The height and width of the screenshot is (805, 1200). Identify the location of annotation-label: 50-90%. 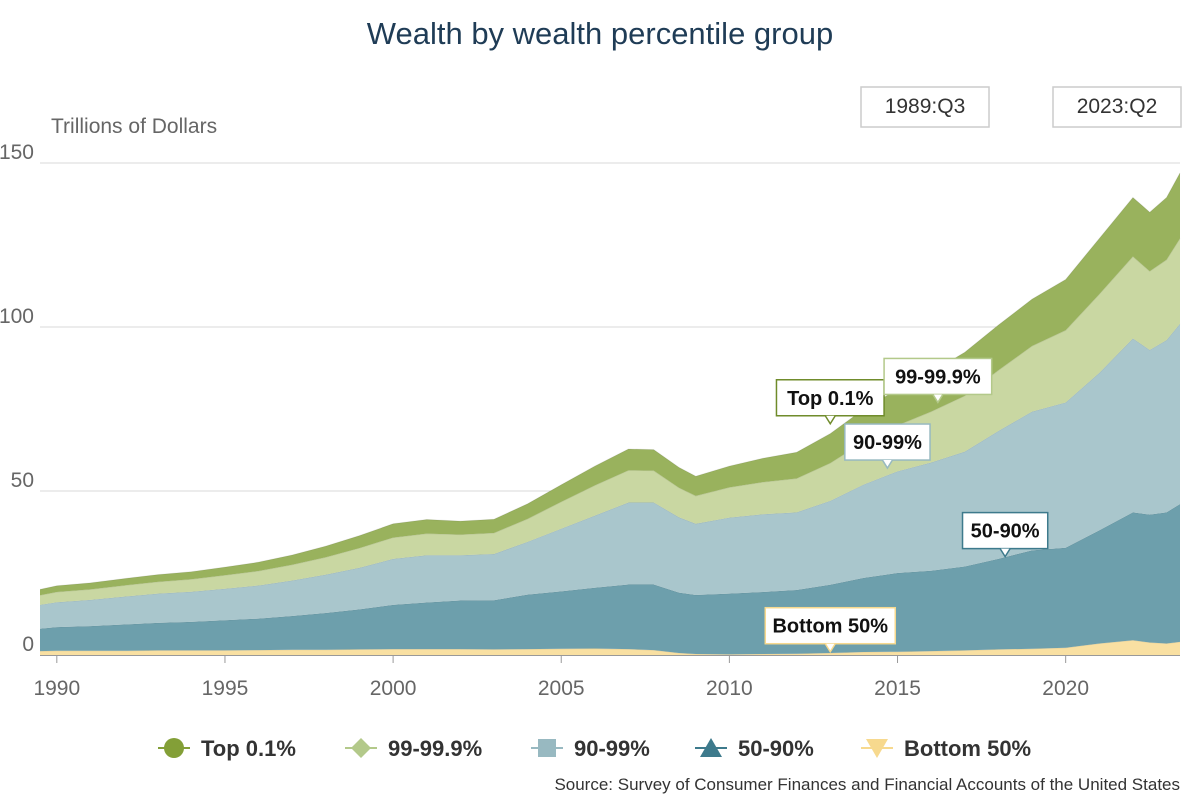
(1005, 532).